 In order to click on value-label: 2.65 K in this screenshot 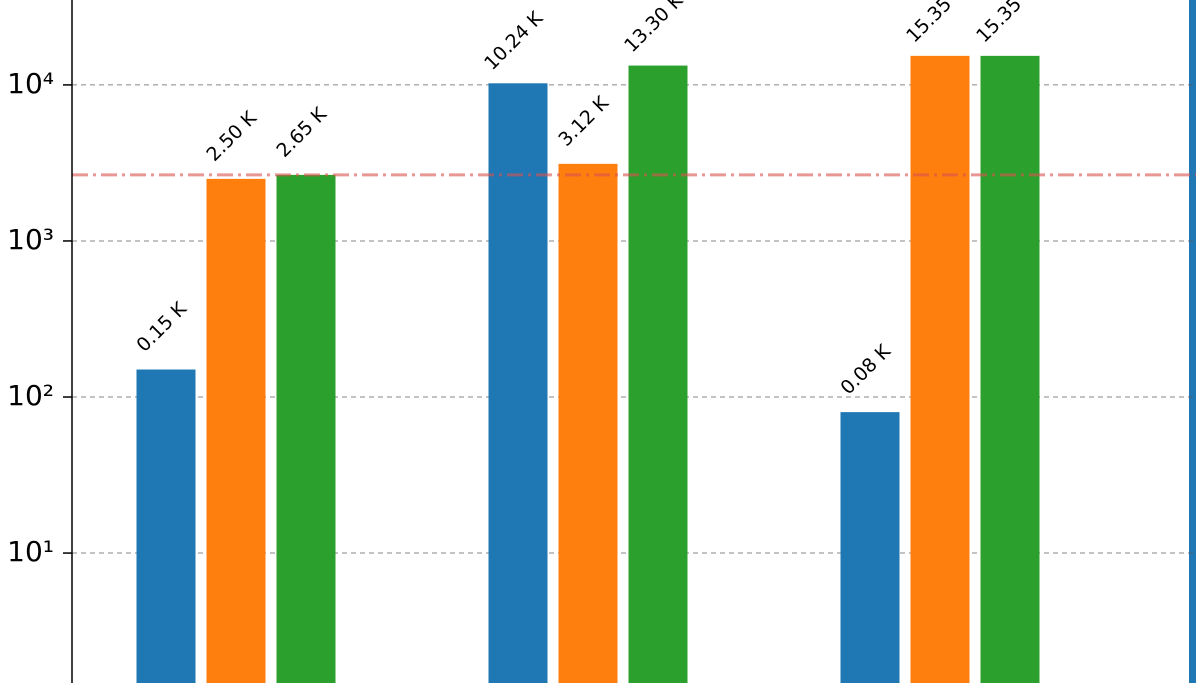, I will do `click(301, 132)`.